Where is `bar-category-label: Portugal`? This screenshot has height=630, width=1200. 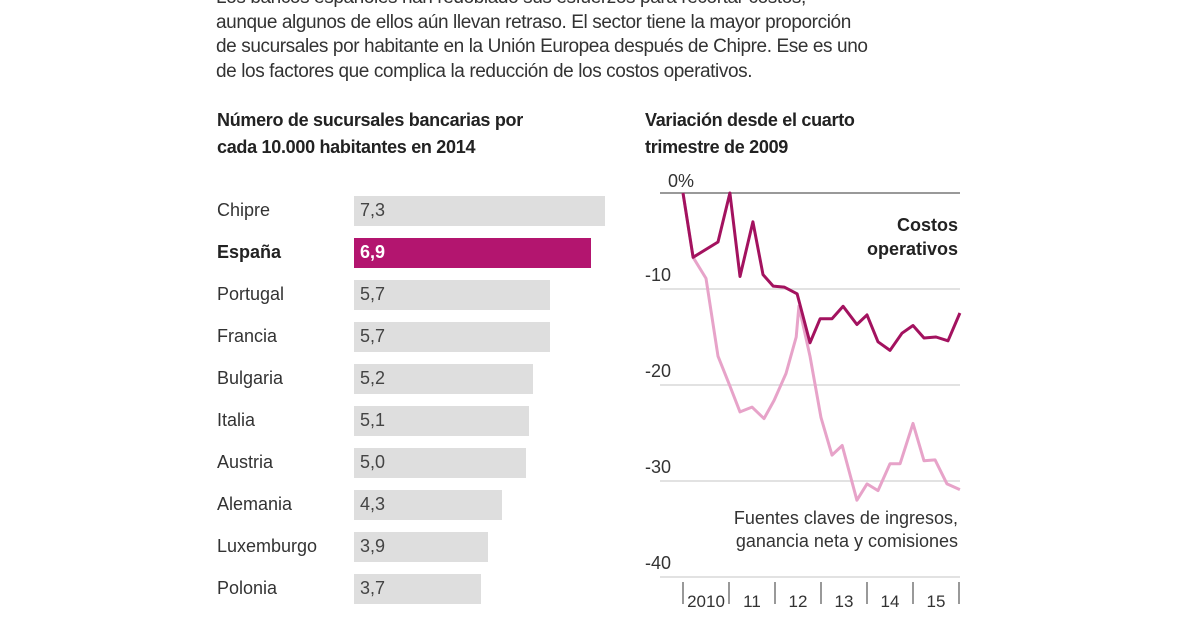 bar-category-label: Portugal is located at coordinates (251, 294).